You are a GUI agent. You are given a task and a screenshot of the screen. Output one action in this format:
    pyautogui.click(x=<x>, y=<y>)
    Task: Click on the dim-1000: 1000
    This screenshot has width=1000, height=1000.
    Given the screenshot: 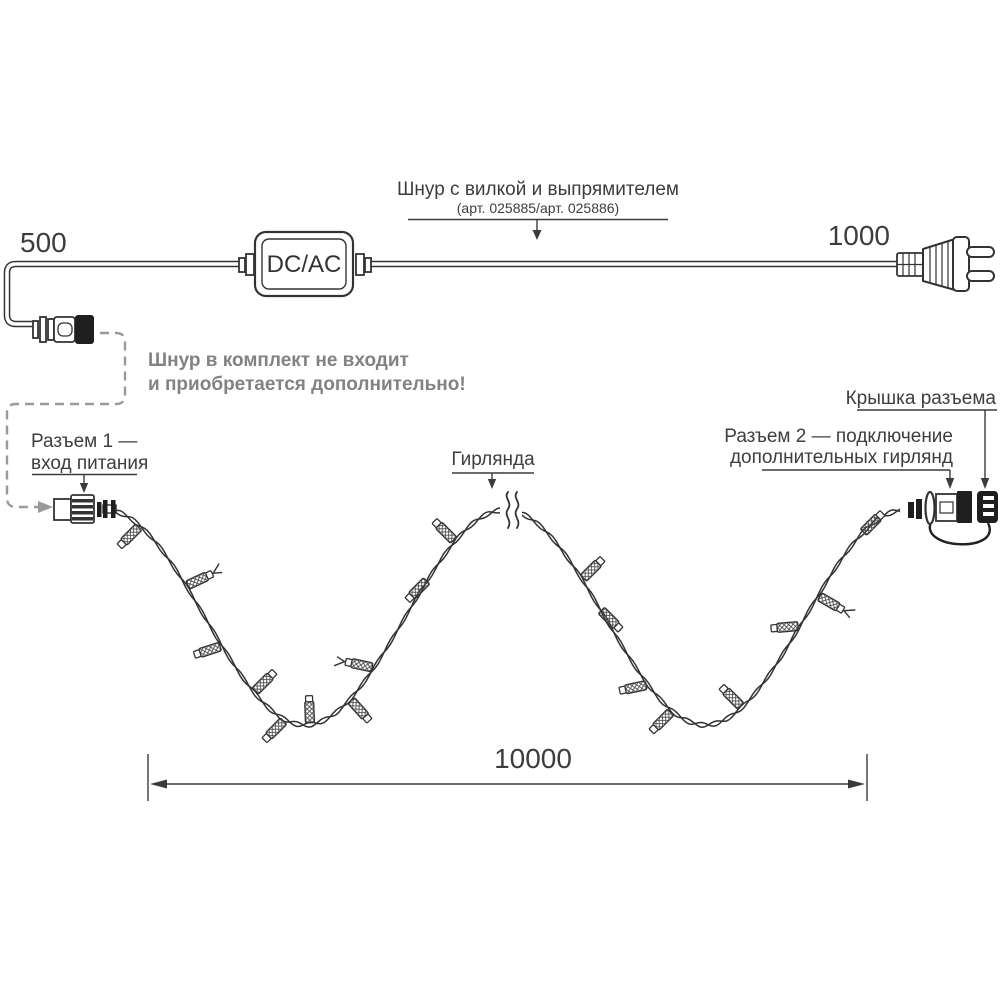 What is the action you would take?
    pyautogui.click(x=859, y=235)
    